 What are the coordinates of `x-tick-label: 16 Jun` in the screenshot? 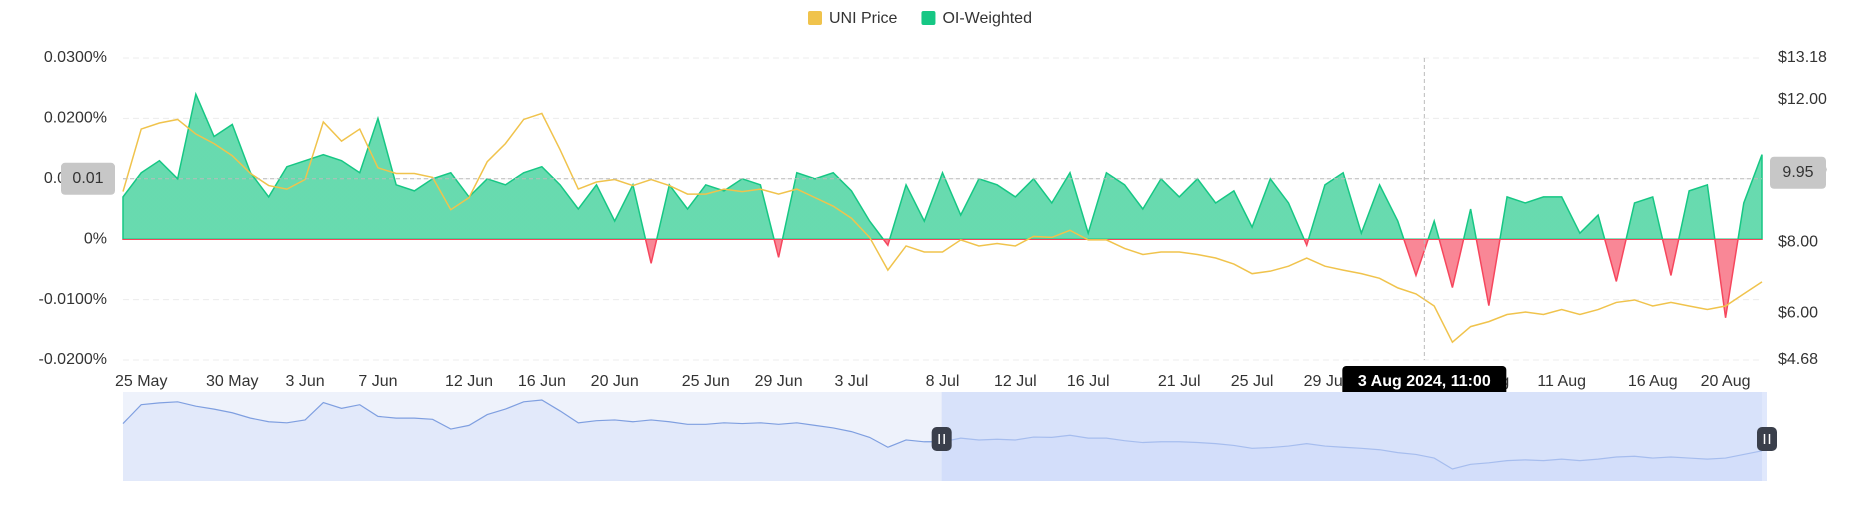 It's located at (542, 381).